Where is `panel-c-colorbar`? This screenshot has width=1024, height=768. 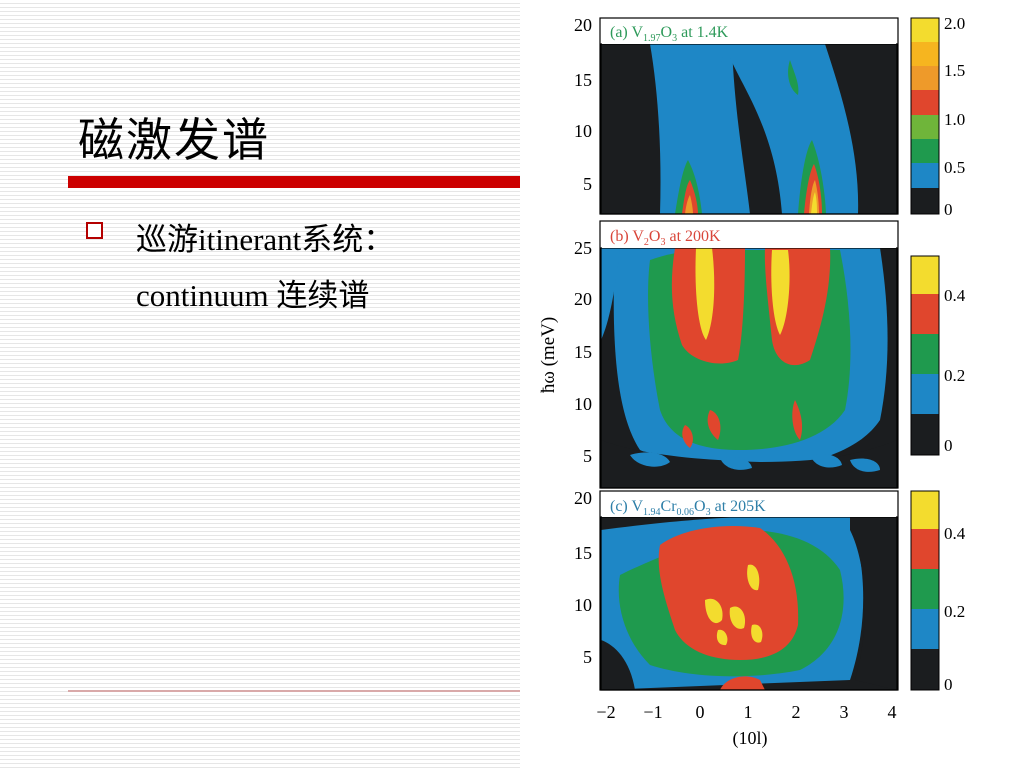
panel-c-colorbar is located at coordinates (925, 590).